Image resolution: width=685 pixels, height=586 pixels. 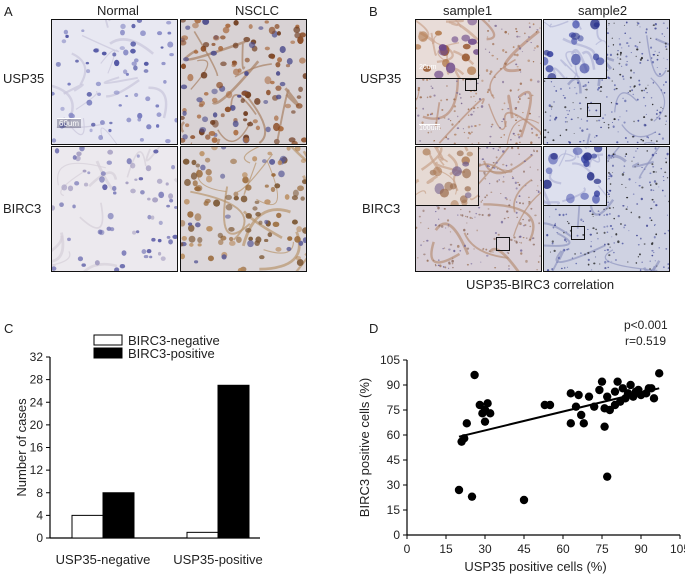 I want to click on panel-b-col-header-sample2: sample2, so click(x=602, y=10).